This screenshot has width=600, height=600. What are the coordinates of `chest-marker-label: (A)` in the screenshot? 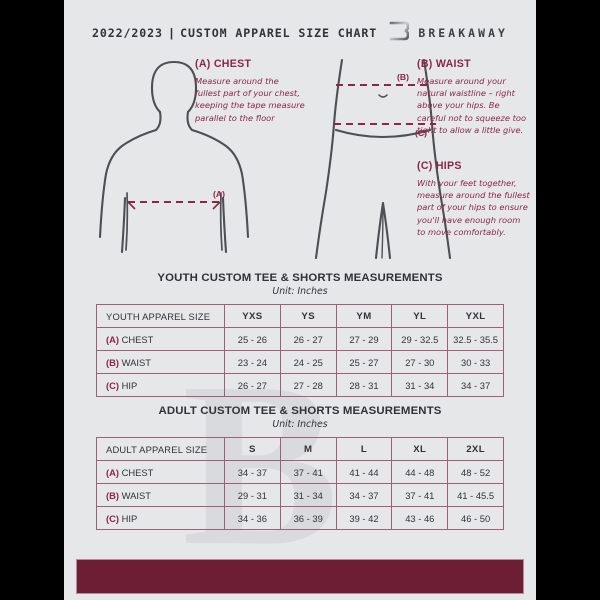 It's located at (219, 194).